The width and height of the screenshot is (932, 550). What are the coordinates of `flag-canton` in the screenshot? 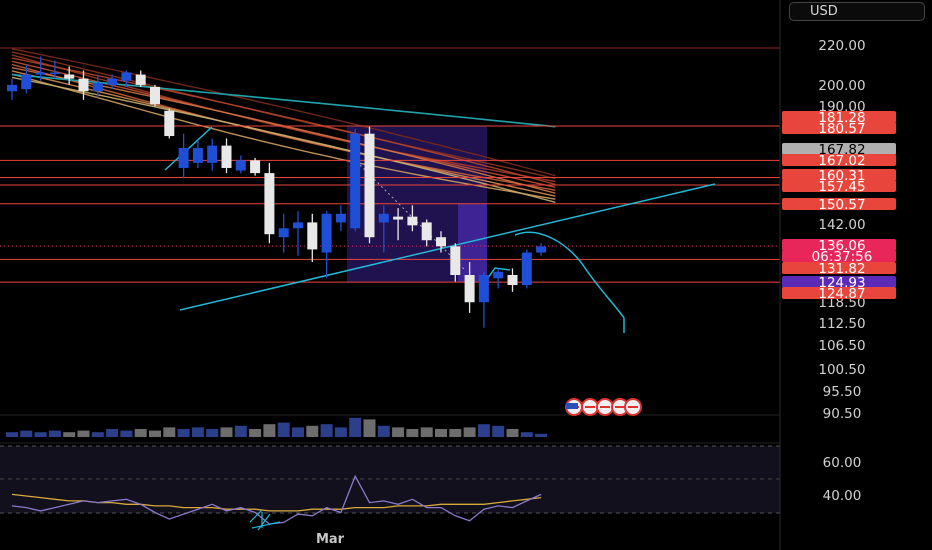 It's located at (572, 406).